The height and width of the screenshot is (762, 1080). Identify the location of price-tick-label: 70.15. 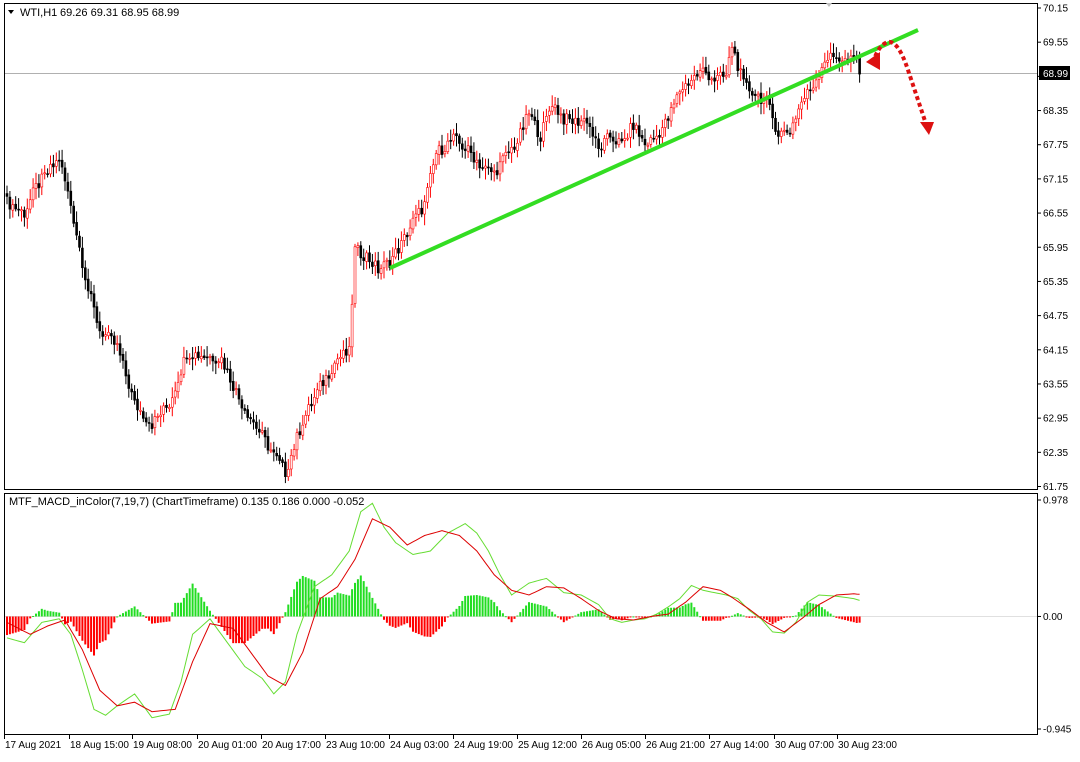
(1055, 9).